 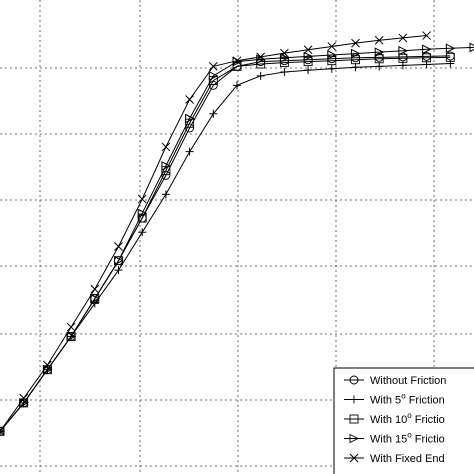 I want to click on legend-label: With Fixed End, so click(x=407, y=459).